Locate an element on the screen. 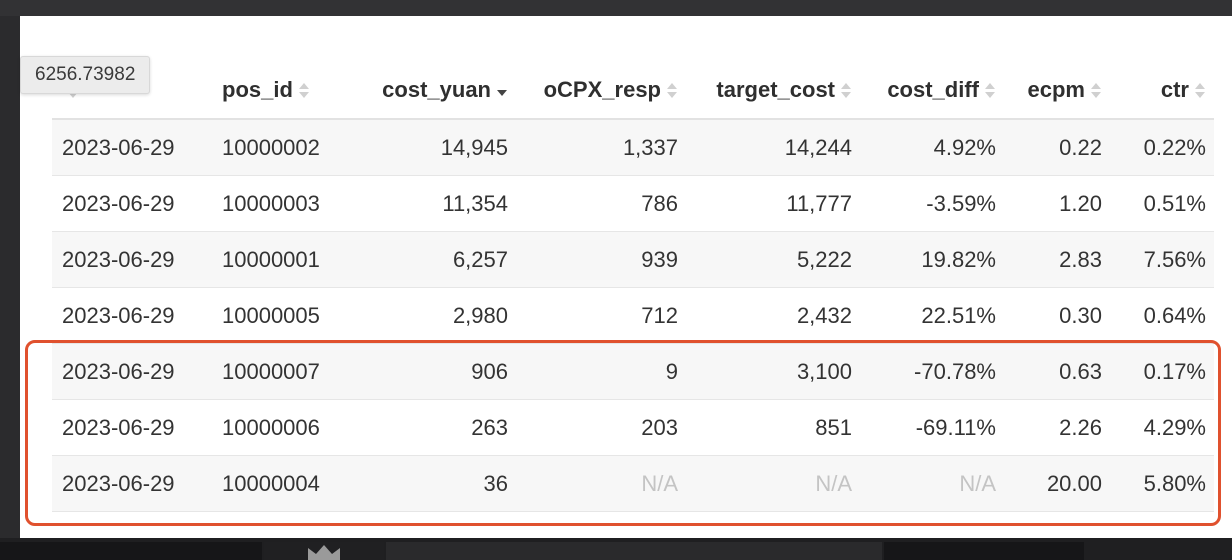  column-header-pos-id: pos_id is located at coordinates (279, 91).